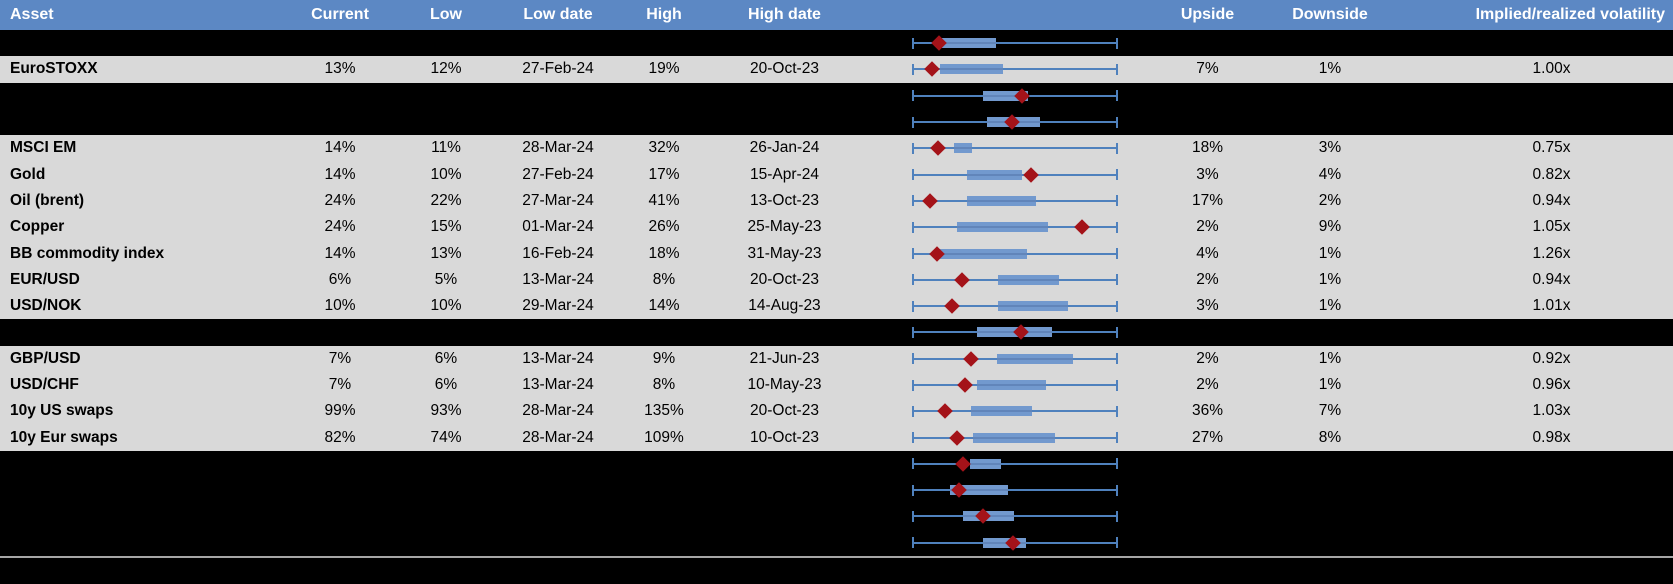 The image size is (1673, 584). Describe the element at coordinates (45, 358) in the screenshot. I see `cell-asset: GBP/USD` at that location.